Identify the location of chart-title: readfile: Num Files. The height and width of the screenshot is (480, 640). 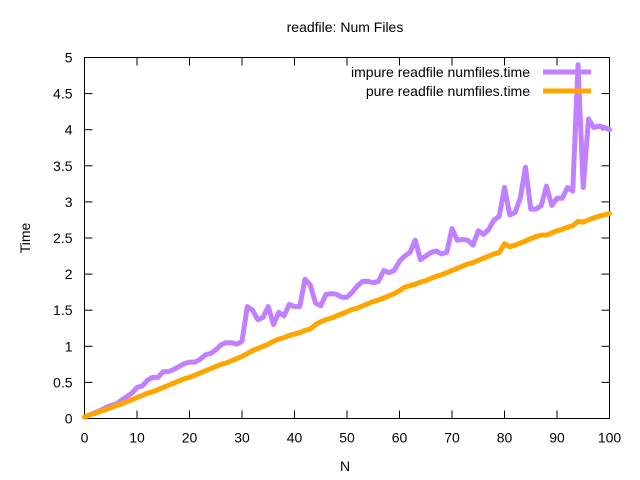
(345, 27).